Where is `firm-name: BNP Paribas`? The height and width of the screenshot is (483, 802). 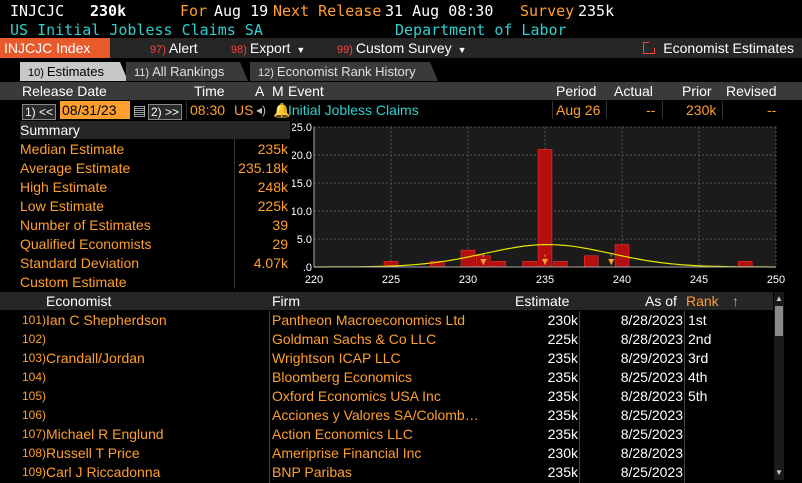
firm-name: BNP Paribas is located at coordinates (312, 472).